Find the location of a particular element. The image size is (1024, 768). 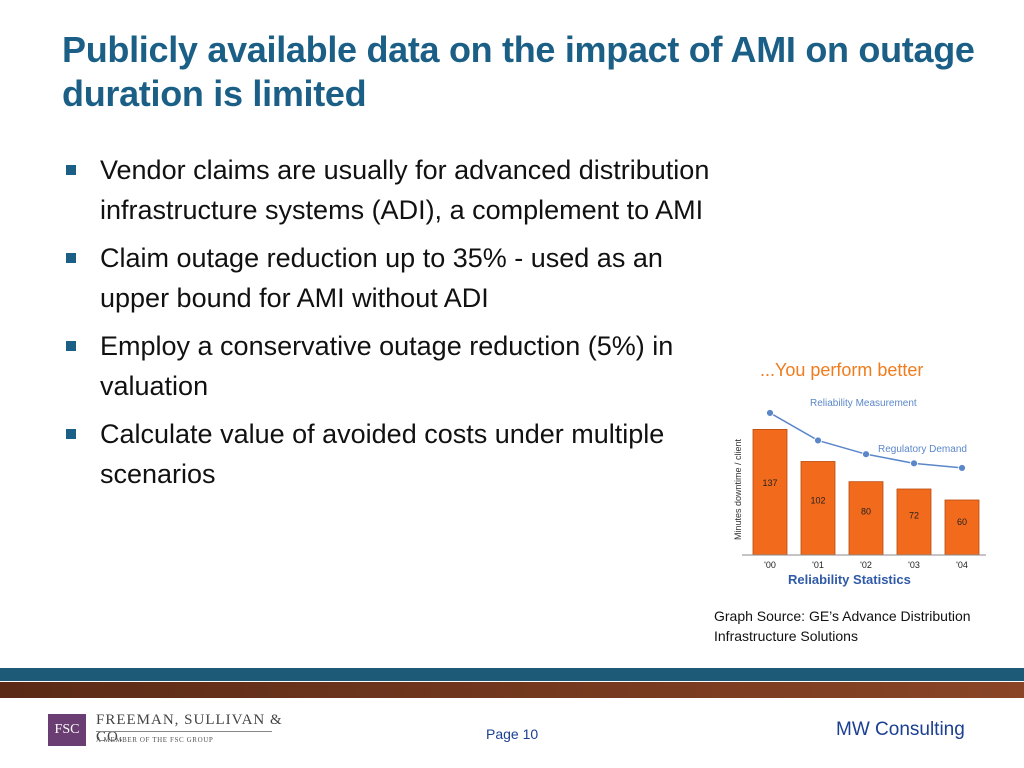

logo-divider is located at coordinates (184, 731).